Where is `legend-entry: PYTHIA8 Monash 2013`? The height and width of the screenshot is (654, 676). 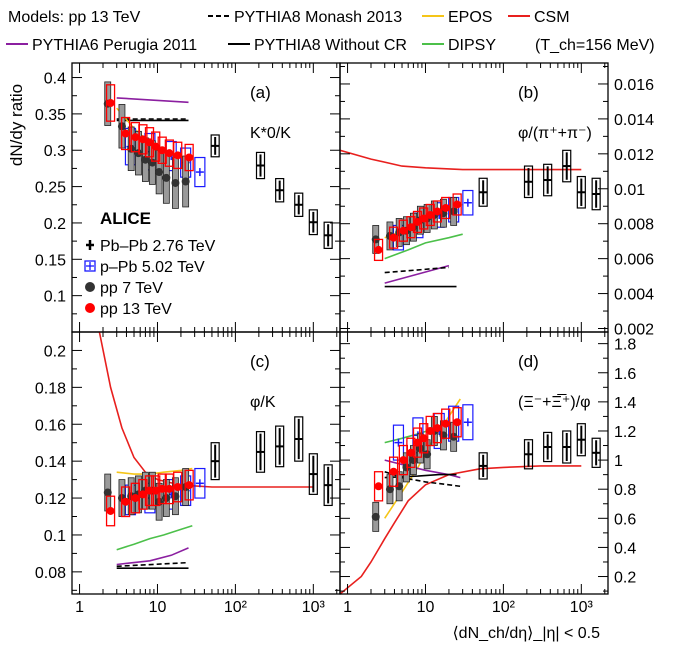
legend-entry: PYTHIA8 Monash 2013 is located at coordinates (305, 17).